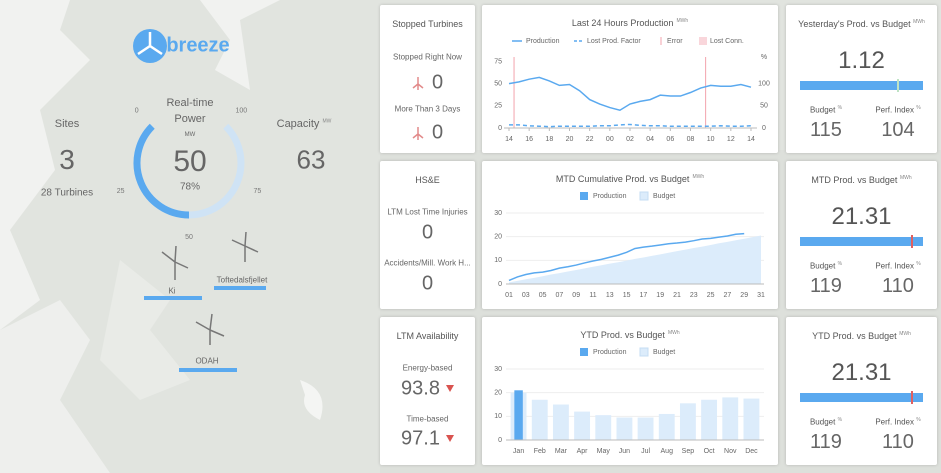  I want to click on turbine-icons, so click(210, 288).